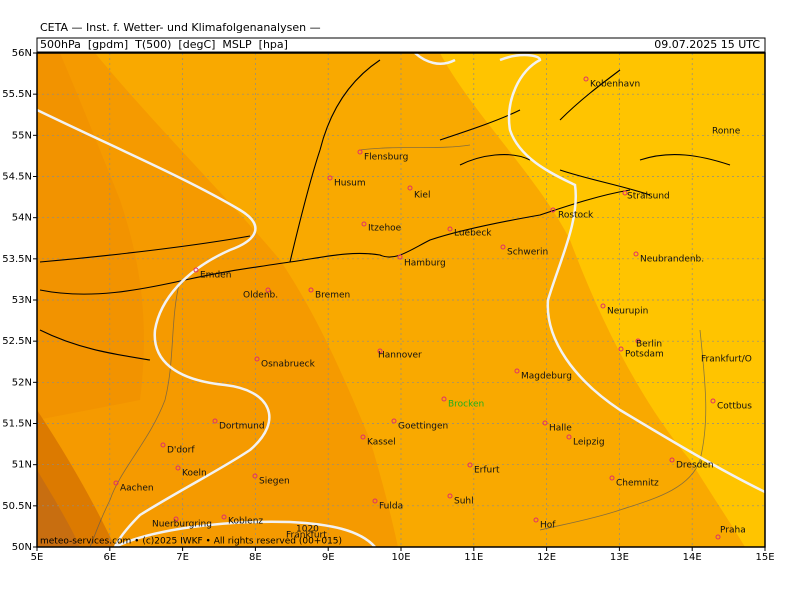 Image resolution: width=800 pixels, height=600 pixels. What do you see at coordinates (22, 547) in the screenshot?
I see `lat-label: 50N` at bounding box center [22, 547].